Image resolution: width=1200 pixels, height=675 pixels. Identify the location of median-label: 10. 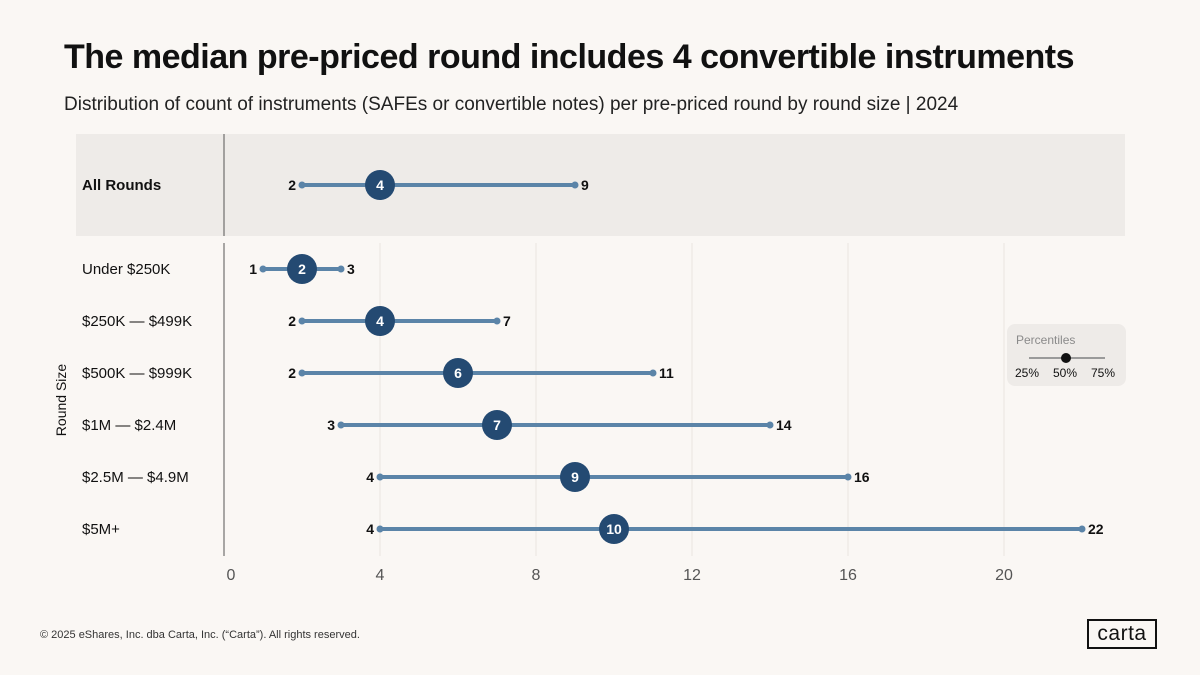
(614, 529).